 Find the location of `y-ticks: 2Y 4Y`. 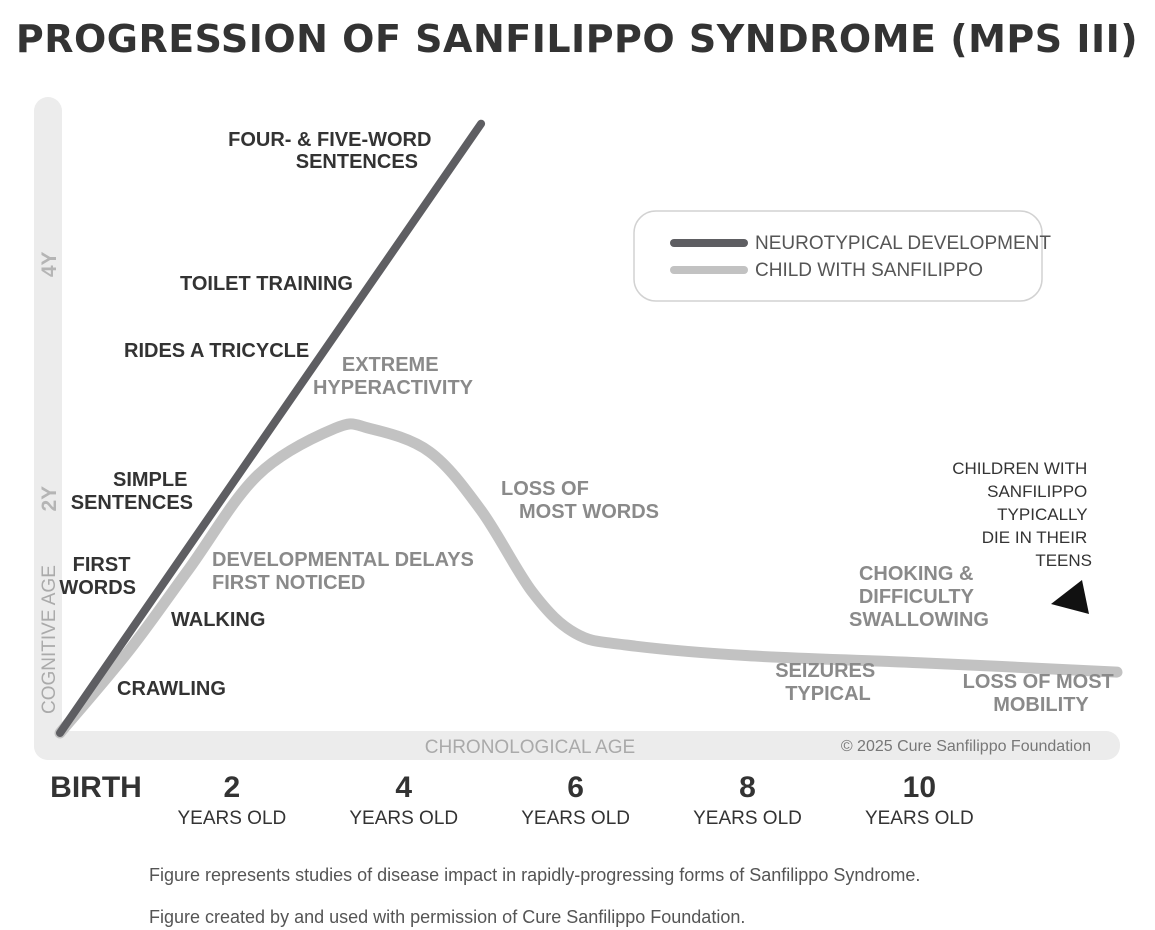

y-ticks: 2Y 4Y is located at coordinates (49, 381).